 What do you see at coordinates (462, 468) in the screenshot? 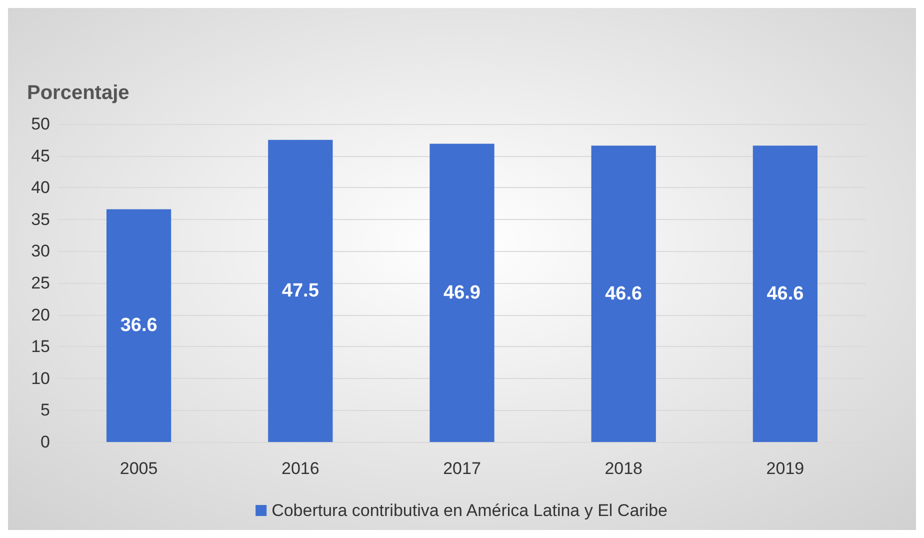
I see `x-tick-label: 2017` at bounding box center [462, 468].